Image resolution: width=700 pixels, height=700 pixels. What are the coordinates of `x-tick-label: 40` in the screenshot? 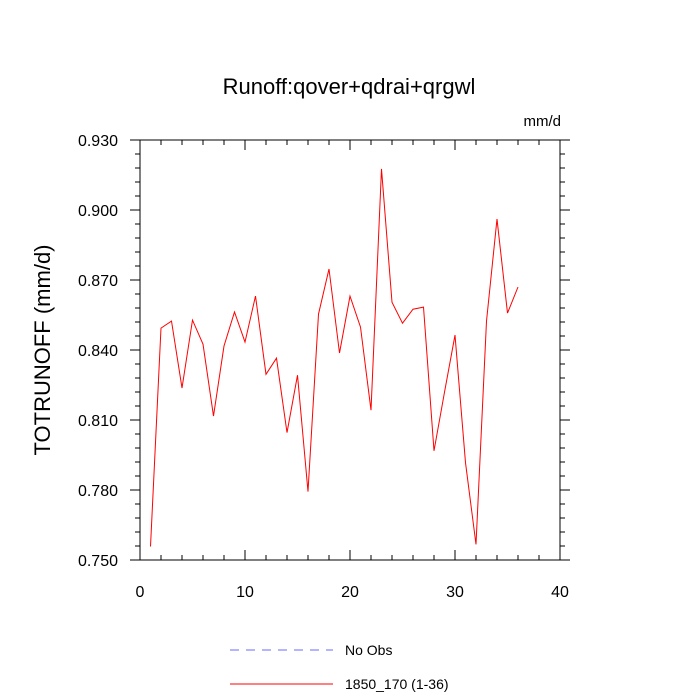 It's located at (560, 592).